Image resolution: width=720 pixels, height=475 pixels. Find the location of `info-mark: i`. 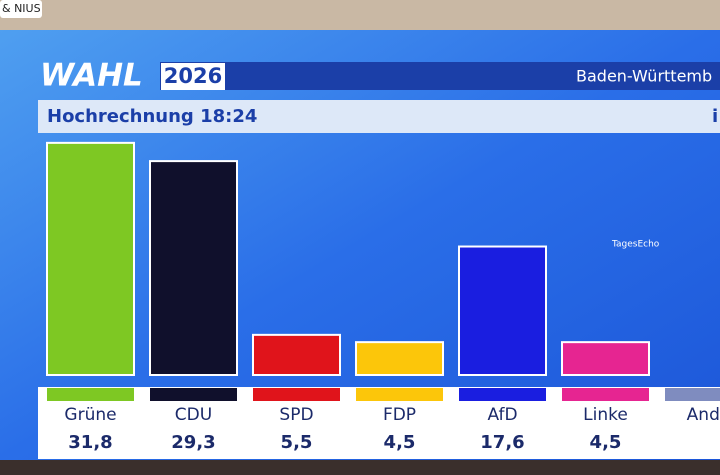

info-mark: i is located at coordinates (715, 116).